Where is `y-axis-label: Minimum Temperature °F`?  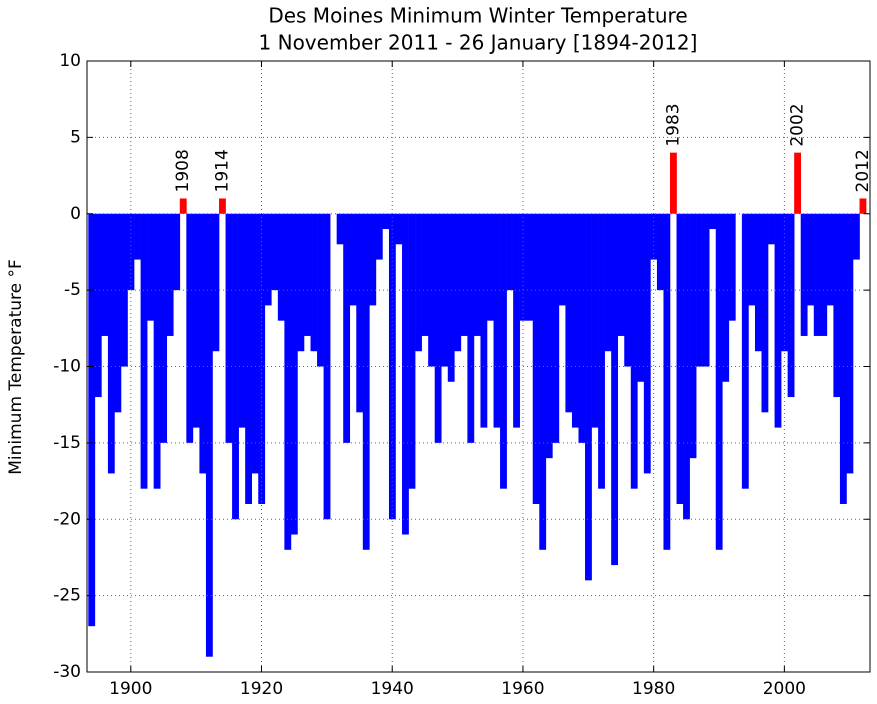 y-axis-label: Minimum Temperature °F is located at coordinates (16, 367).